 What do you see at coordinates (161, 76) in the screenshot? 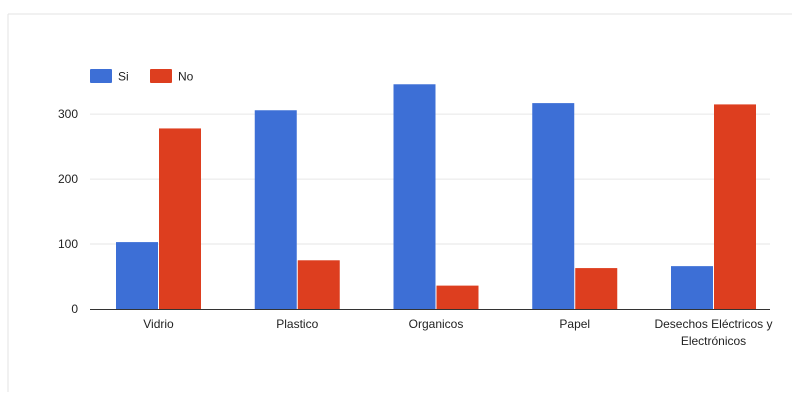
I see `legend-swatch-no` at bounding box center [161, 76].